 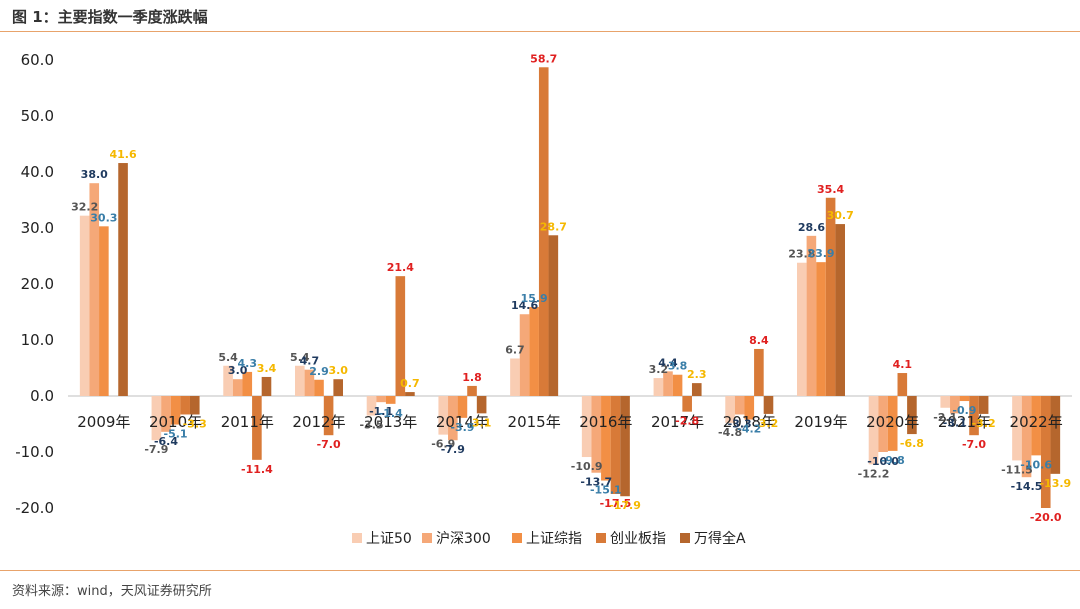 What do you see at coordinates (175, 422) in the screenshot?
I see `x-category-label: 2010年` at bounding box center [175, 422].